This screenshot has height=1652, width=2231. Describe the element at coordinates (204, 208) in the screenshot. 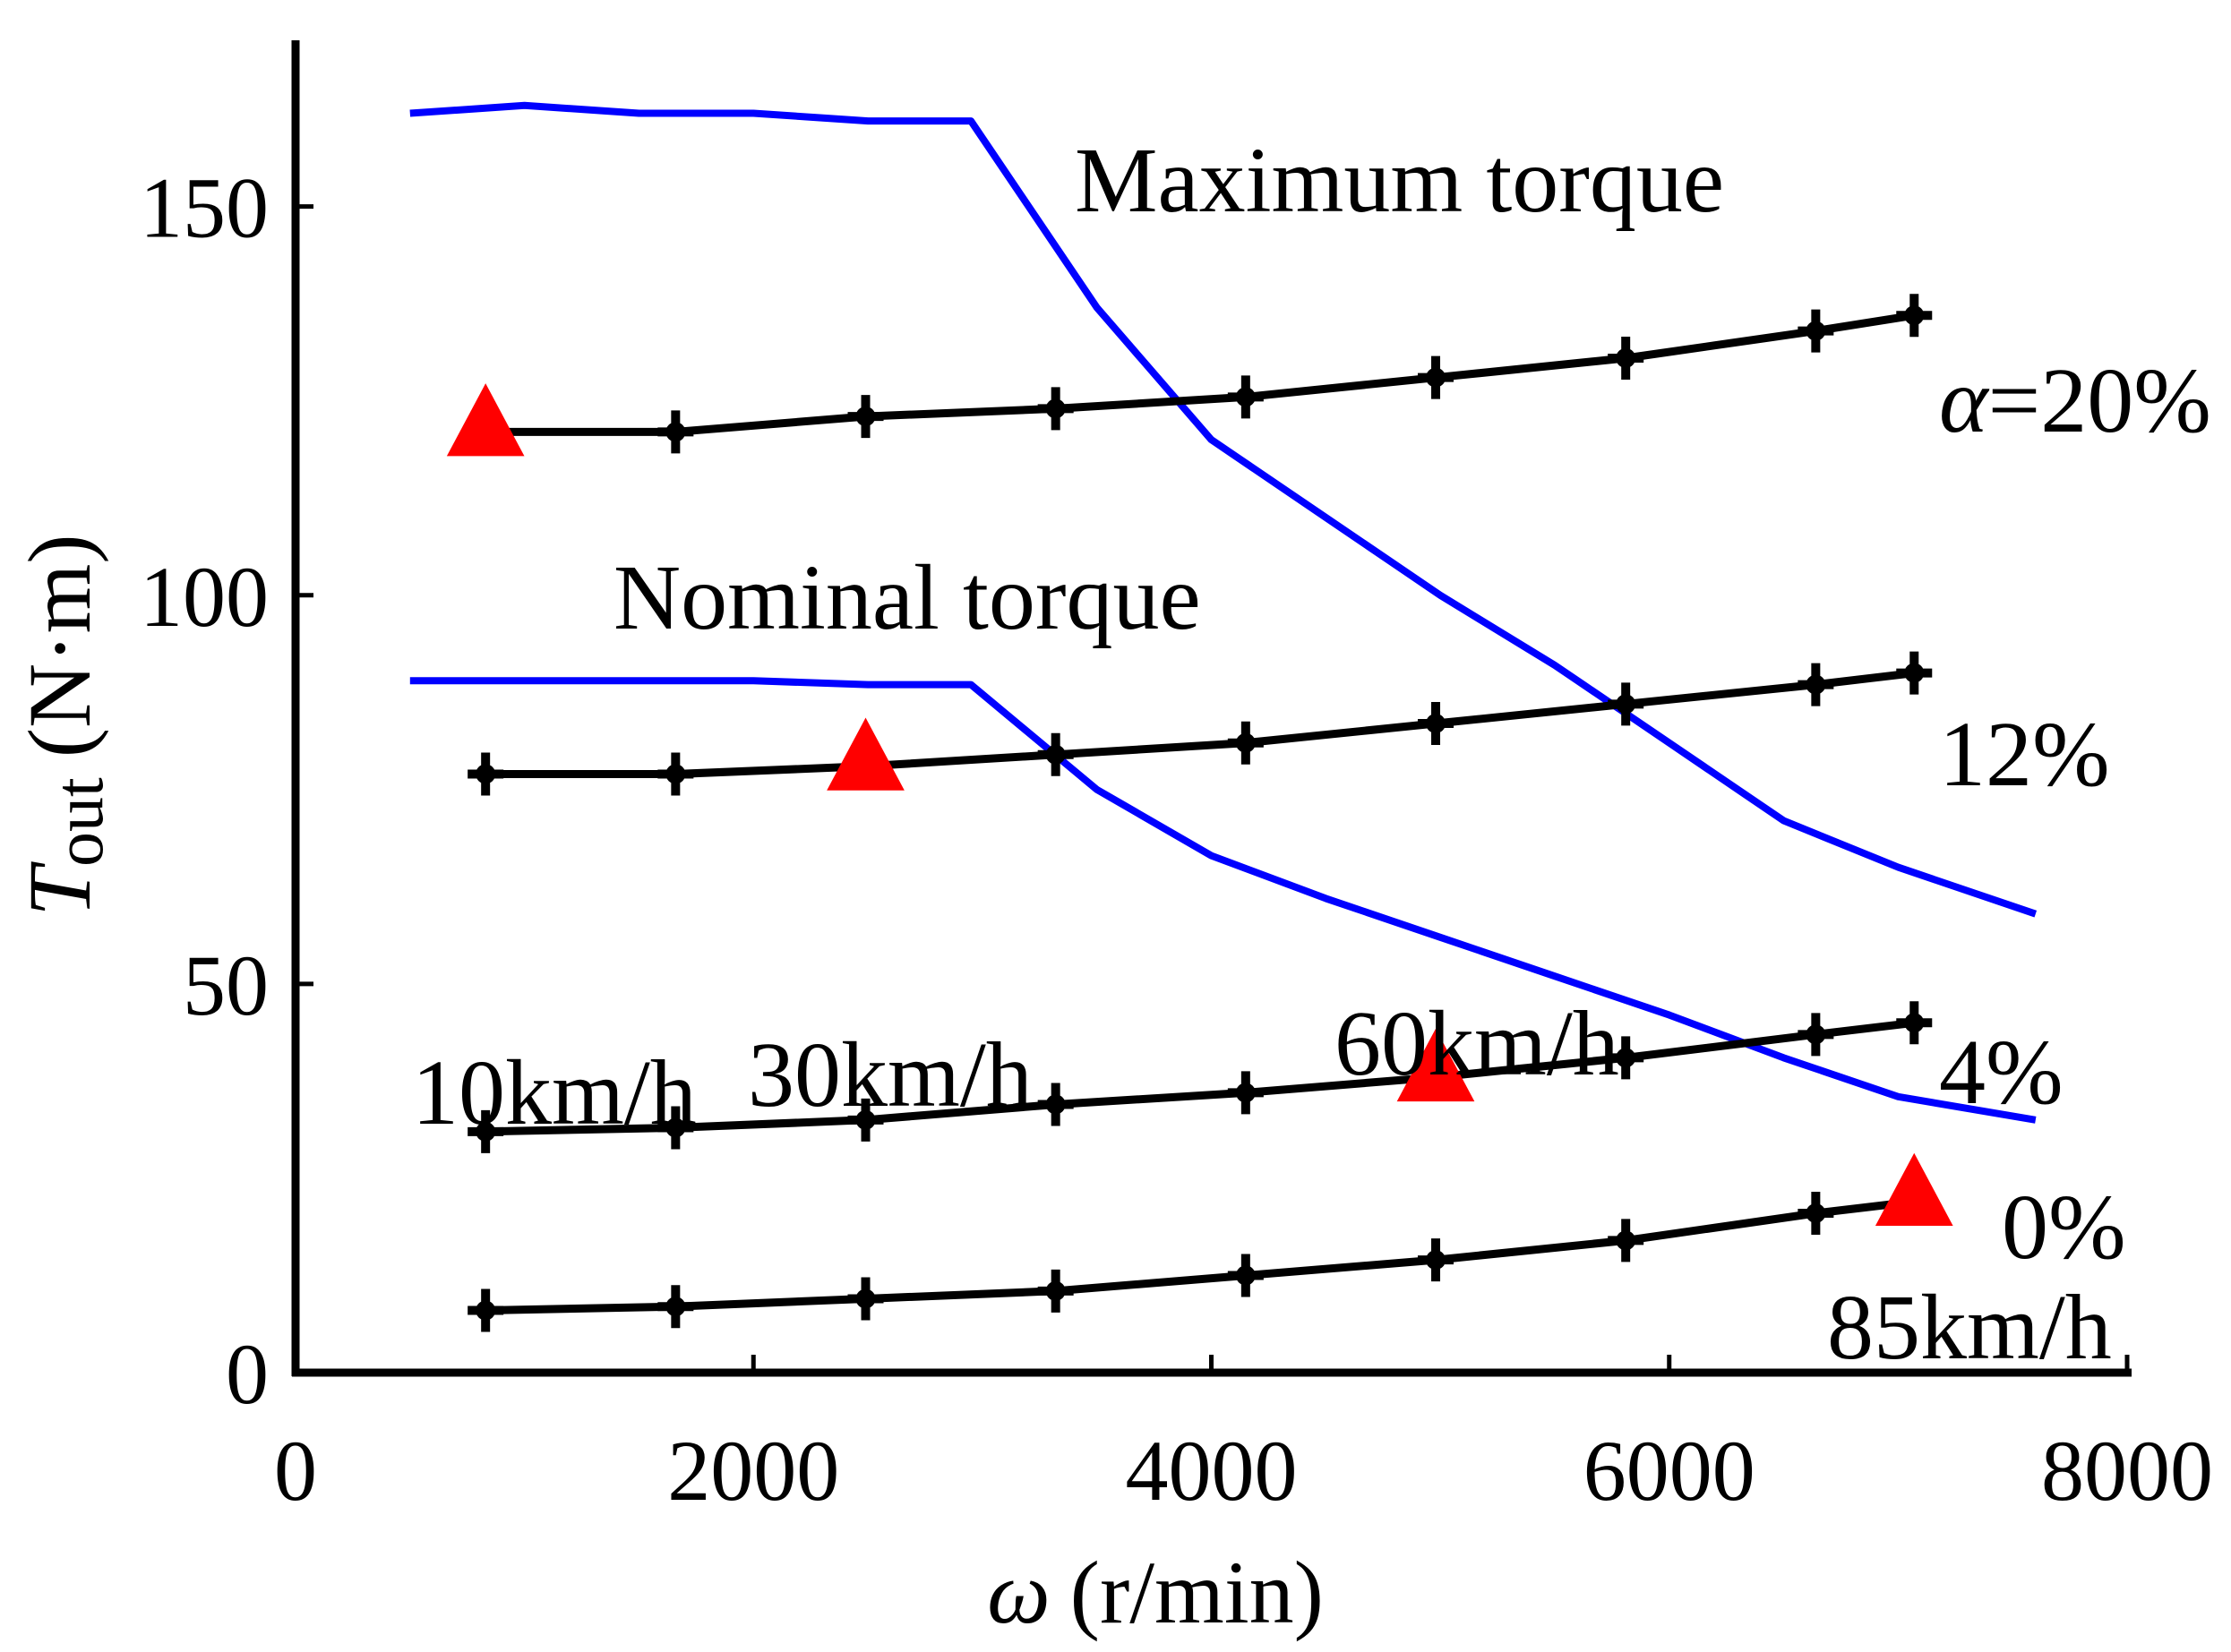

I see `y-tick-label: 150` at that location.